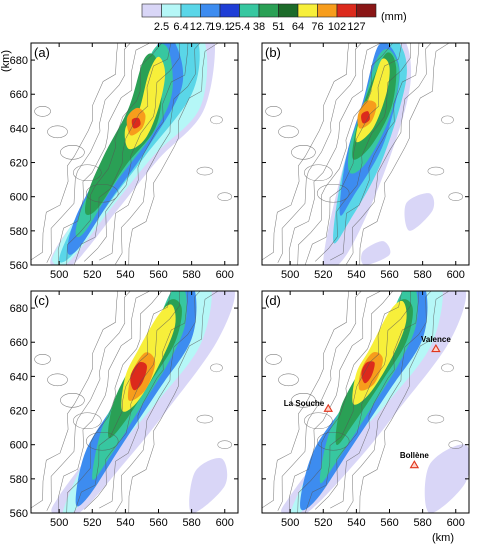 Image resolution: width=500 pixels, height=546 pixels. Describe the element at coordinates (304, 403) in the screenshot. I see `site-label: La Souche` at that location.